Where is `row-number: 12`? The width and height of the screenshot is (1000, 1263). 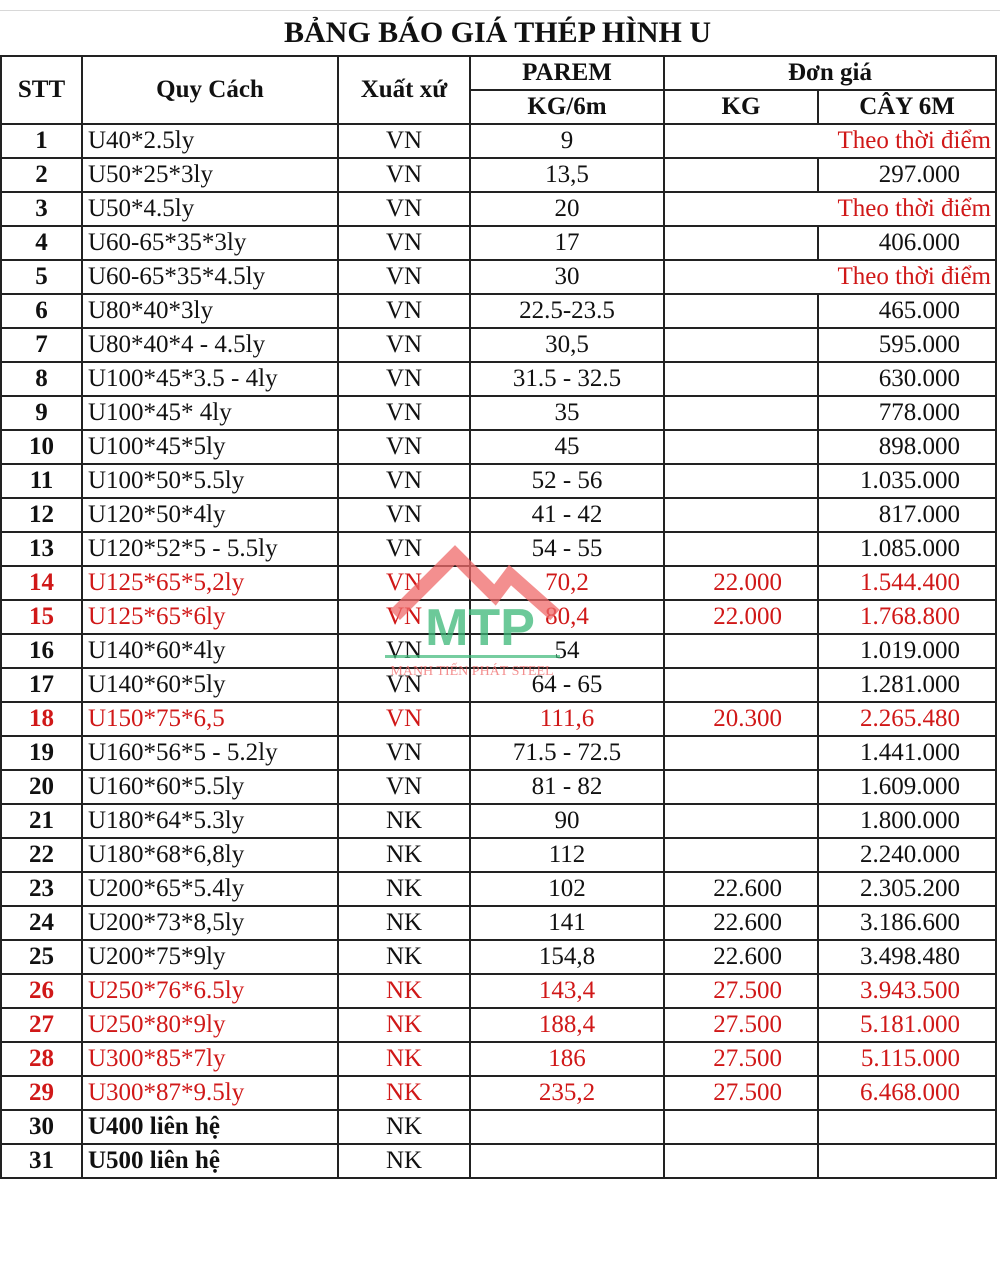 row-number: 12 is located at coordinates (41, 515).